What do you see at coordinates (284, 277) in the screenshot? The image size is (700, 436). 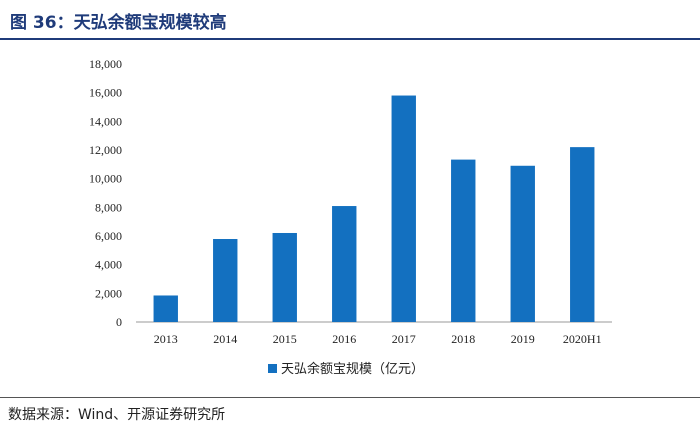 I see `bar-2015` at bounding box center [284, 277].